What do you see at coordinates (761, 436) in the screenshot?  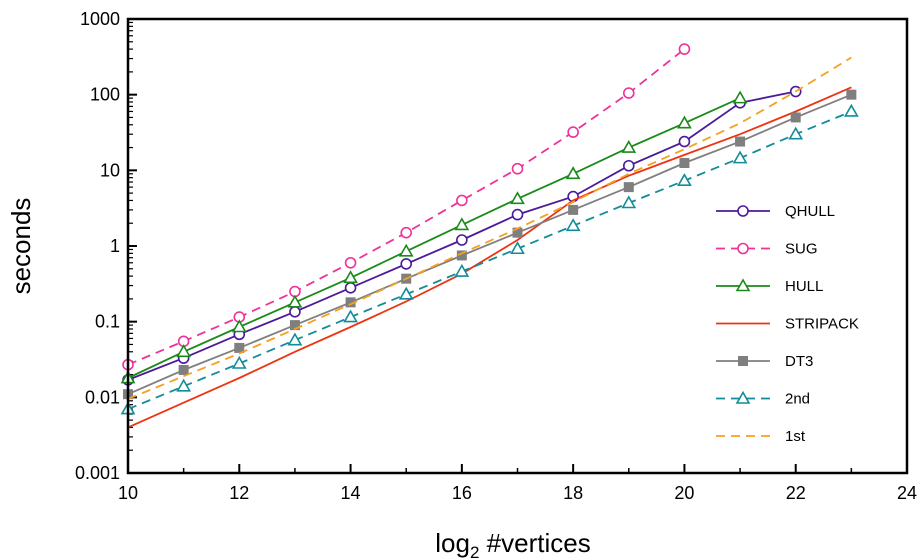 I see `legend-item-1st: 1st` at bounding box center [761, 436].